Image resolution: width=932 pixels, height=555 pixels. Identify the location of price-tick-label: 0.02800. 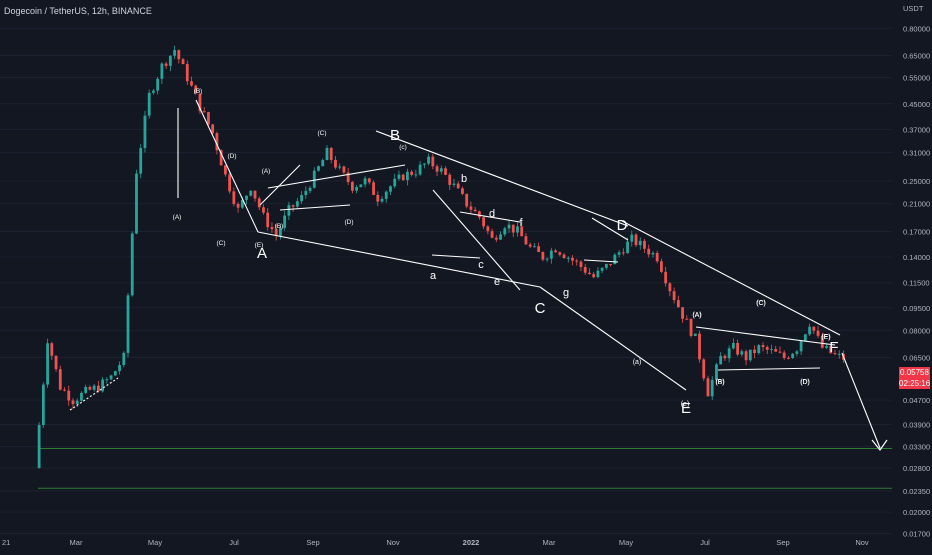
(916, 468).